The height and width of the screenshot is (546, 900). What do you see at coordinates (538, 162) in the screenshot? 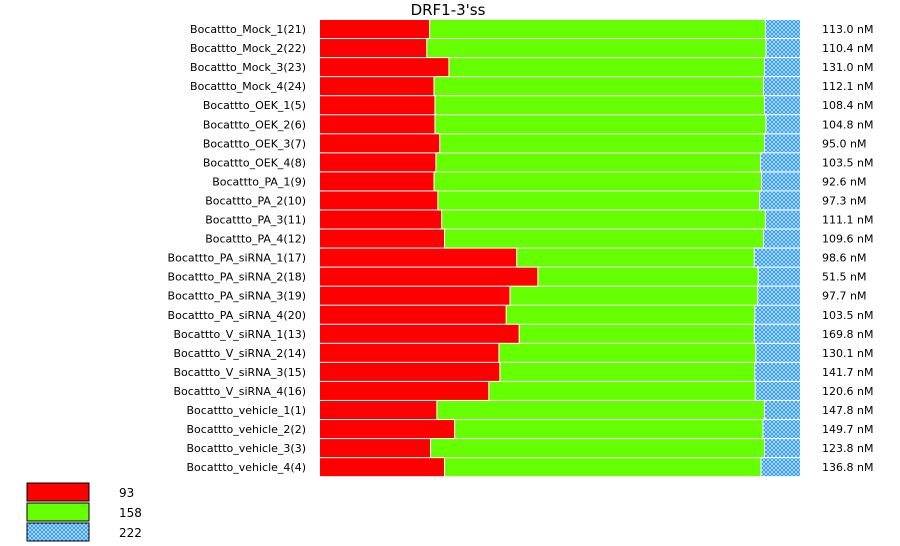
I see `bar-row: Bocattto_OEK_4(8) 103.5 nM` at bounding box center [538, 162].